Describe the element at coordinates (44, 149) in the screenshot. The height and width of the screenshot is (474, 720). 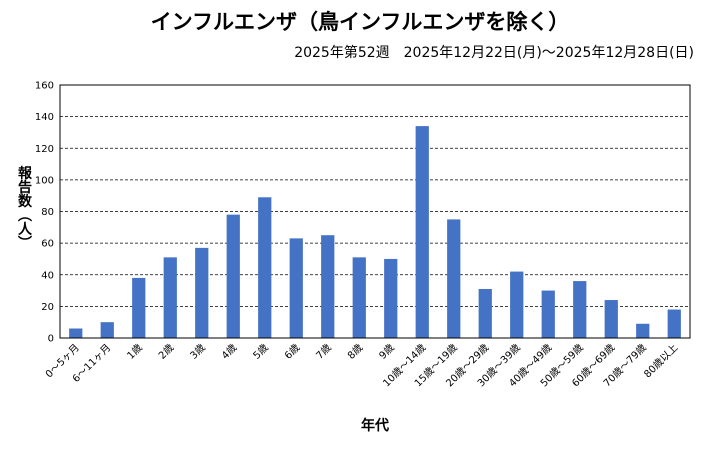
I see `y-tick-label: 120` at that location.